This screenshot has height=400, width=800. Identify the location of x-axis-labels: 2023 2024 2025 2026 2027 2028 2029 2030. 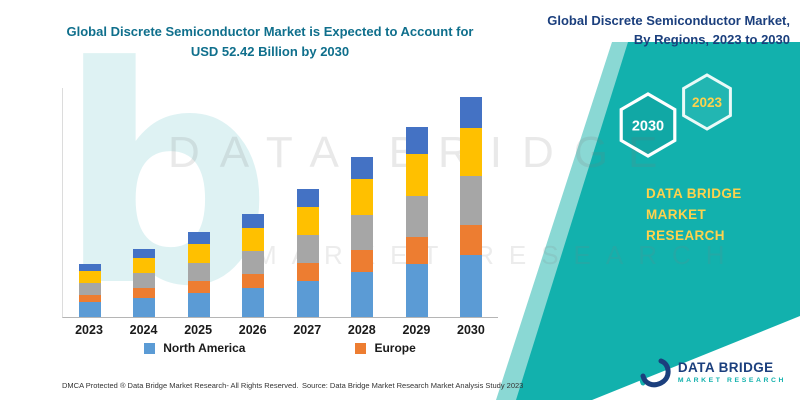
(280, 330).